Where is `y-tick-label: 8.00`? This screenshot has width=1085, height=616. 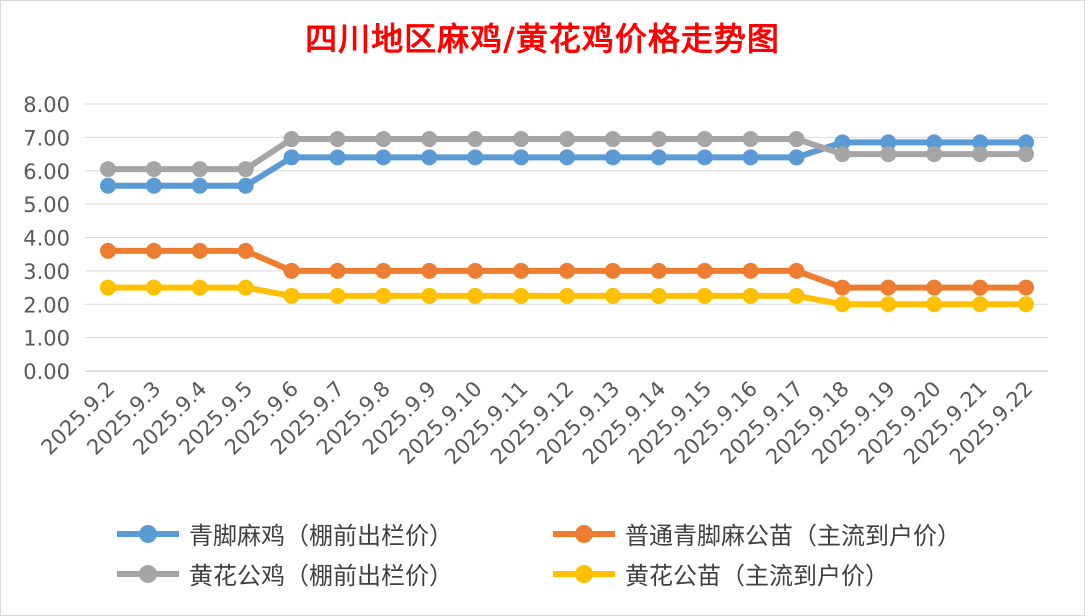 y-tick-label: 8.00 is located at coordinates (46, 105).